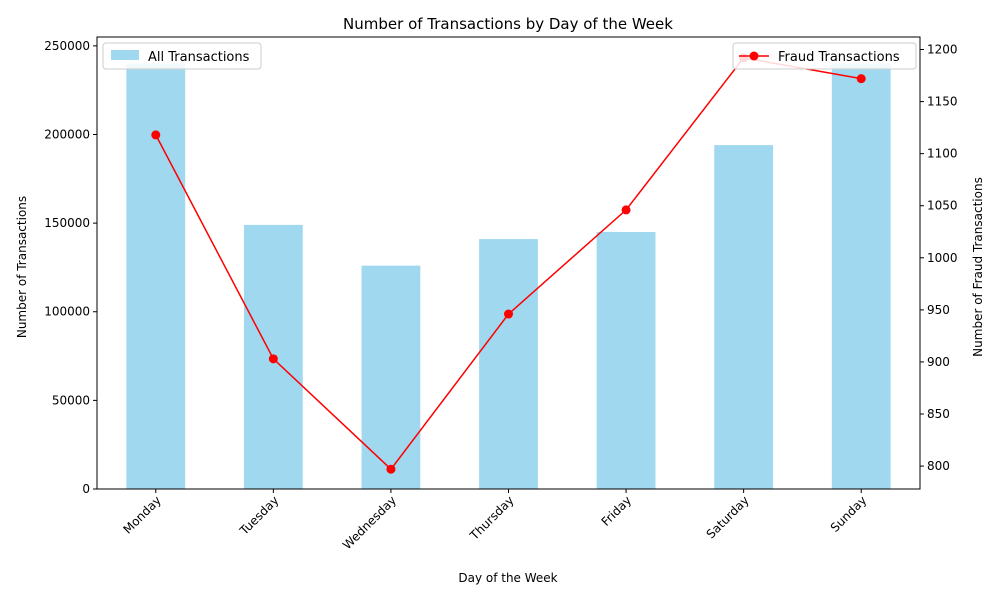 The image size is (1000, 600). I want to click on fraud-point-sunday, so click(861, 79).